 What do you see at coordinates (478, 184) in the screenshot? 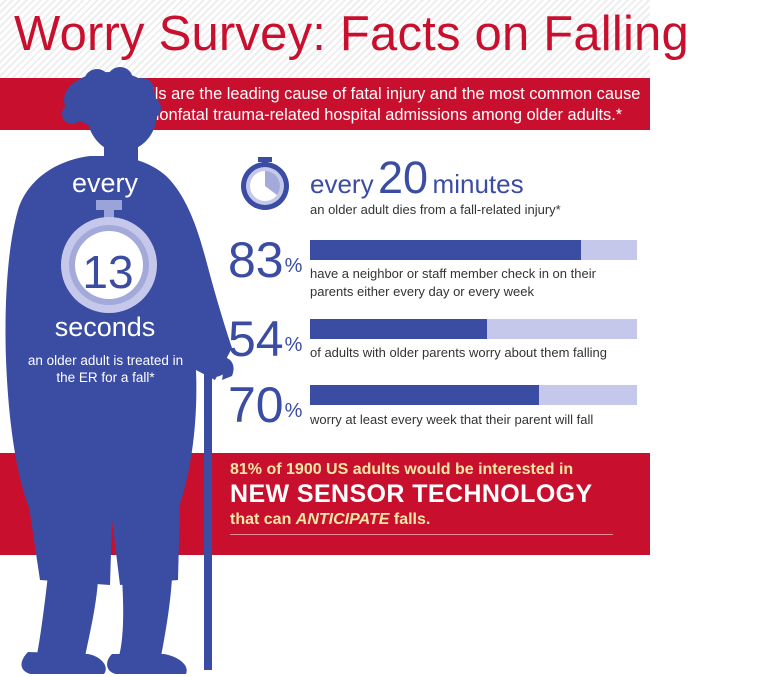
I see `minutes-unit: minutes` at bounding box center [478, 184].